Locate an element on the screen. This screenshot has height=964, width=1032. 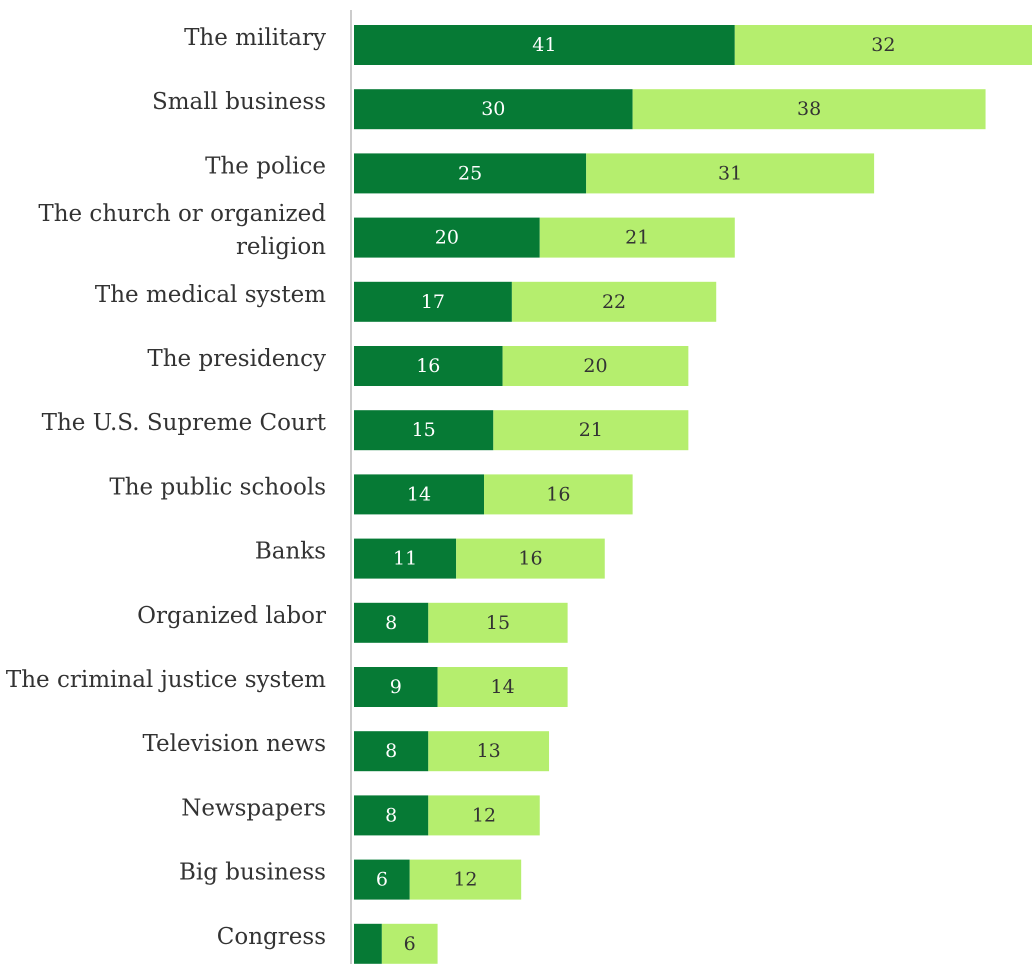
data-label: 11 is located at coordinates (405, 559).